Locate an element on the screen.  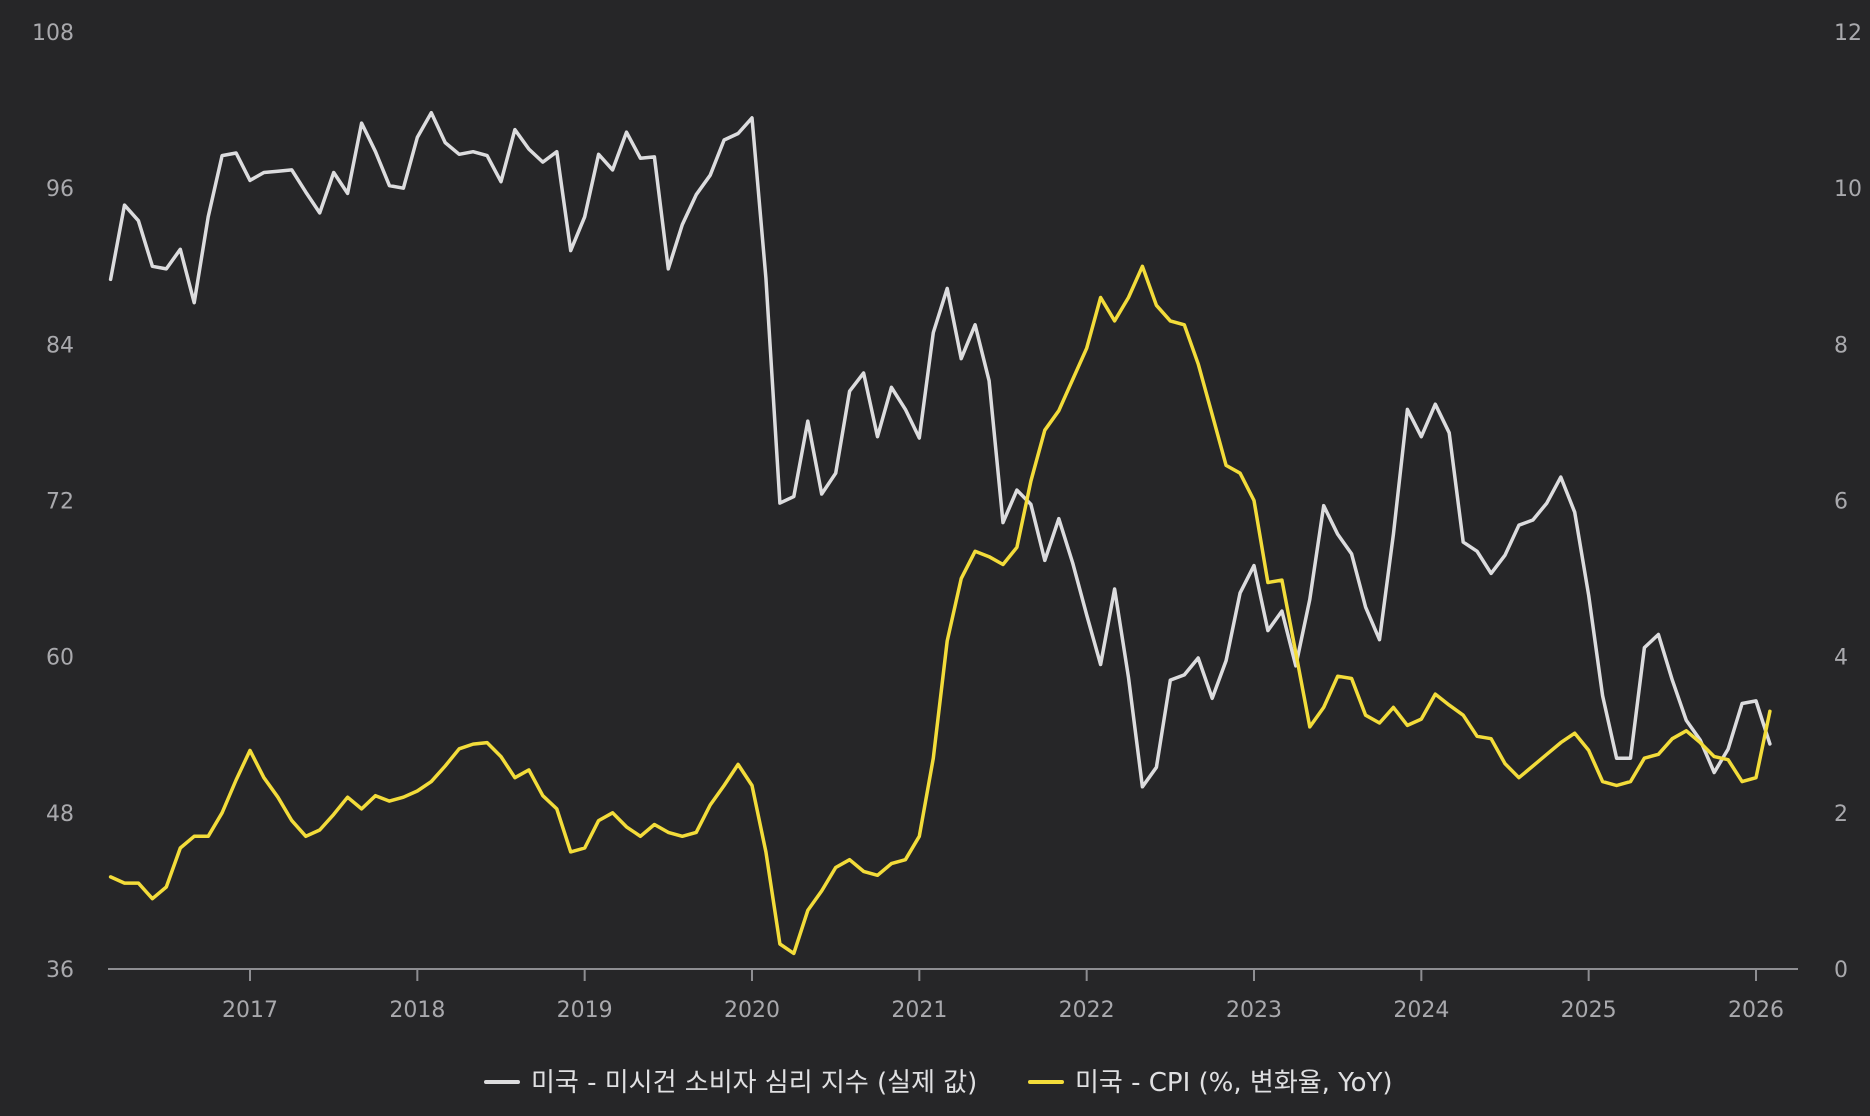
right-tick-label: 6 is located at coordinates (1841, 502).